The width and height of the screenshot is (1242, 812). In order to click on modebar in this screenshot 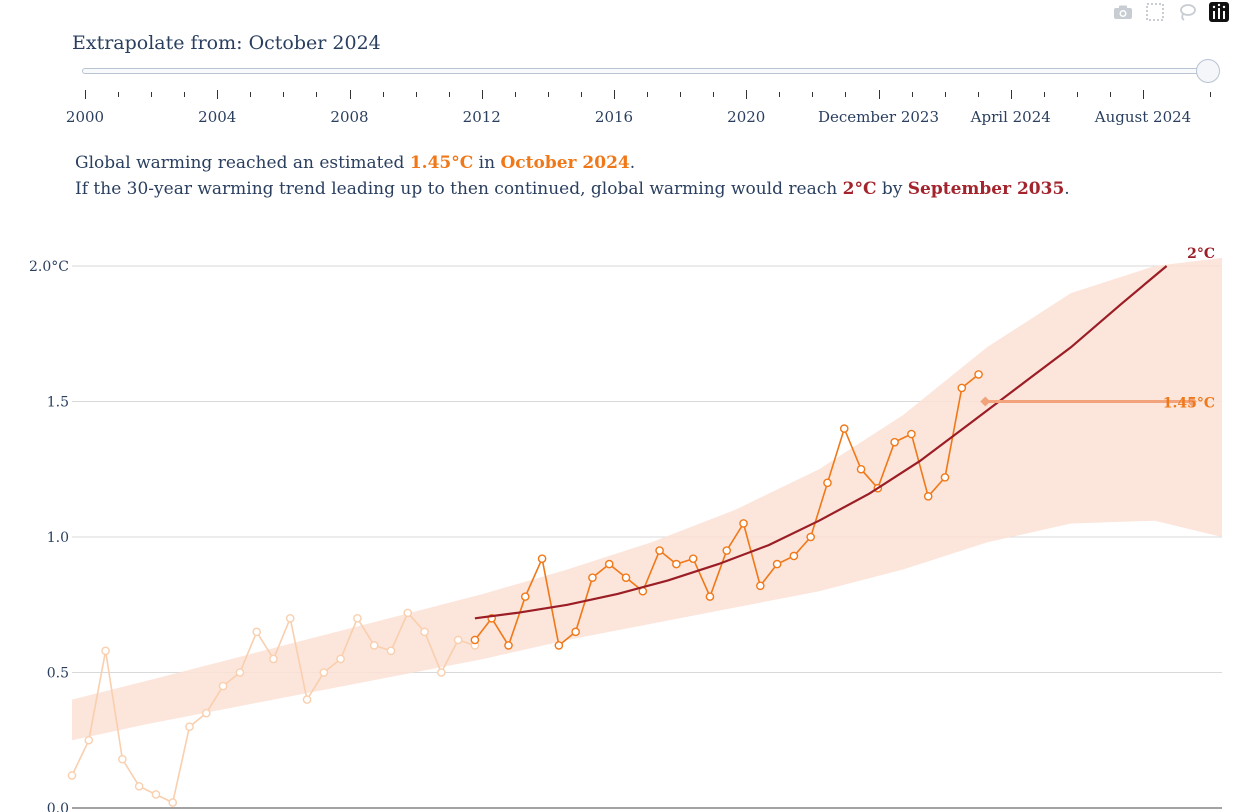, I will do `click(1171, 12)`.